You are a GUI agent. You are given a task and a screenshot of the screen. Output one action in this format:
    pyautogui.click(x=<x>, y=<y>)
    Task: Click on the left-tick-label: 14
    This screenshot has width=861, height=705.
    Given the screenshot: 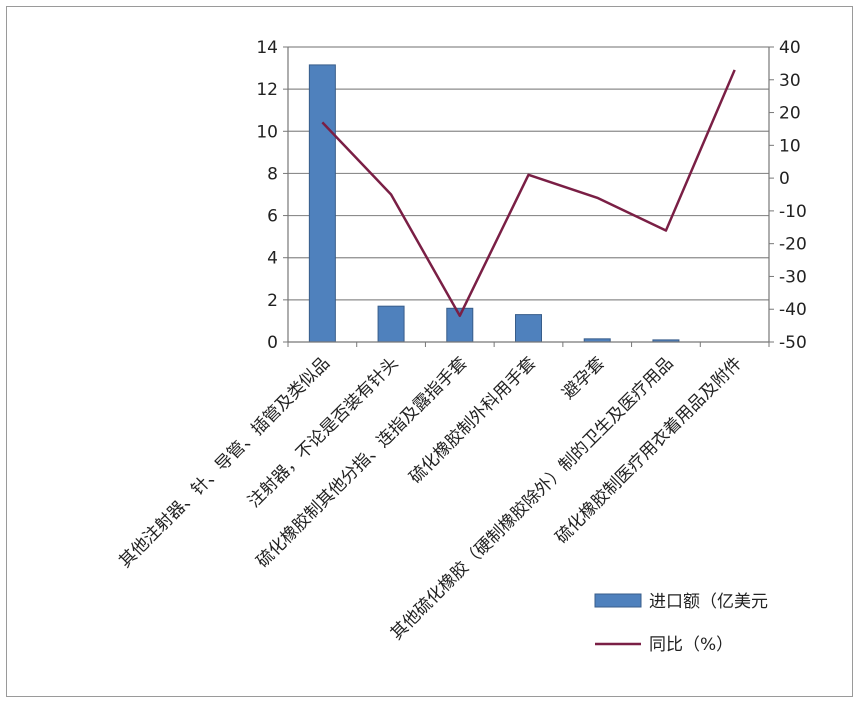 What is the action you would take?
    pyautogui.click(x=267, y=48)
    